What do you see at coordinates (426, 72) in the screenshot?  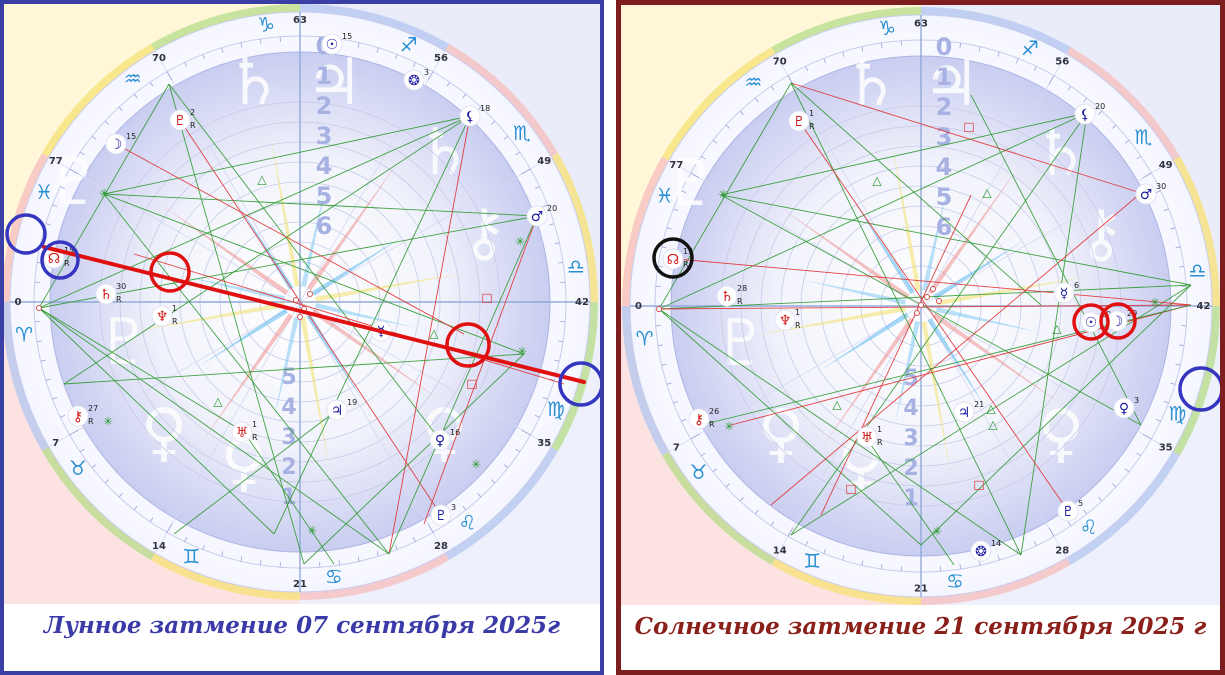 I see `selena-degree: 3` at bounding box center [426, 72].